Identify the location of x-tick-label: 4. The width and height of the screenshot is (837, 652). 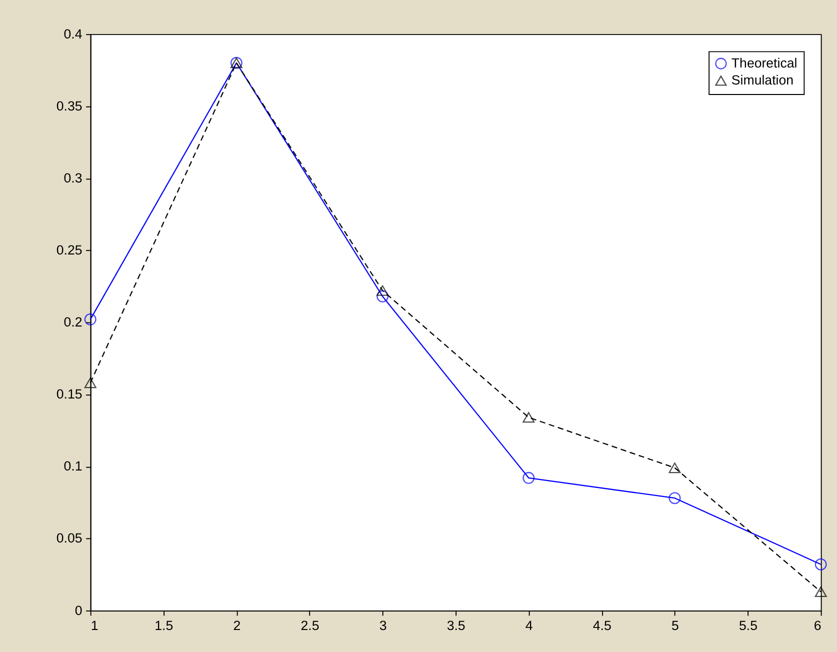
(529, 625).